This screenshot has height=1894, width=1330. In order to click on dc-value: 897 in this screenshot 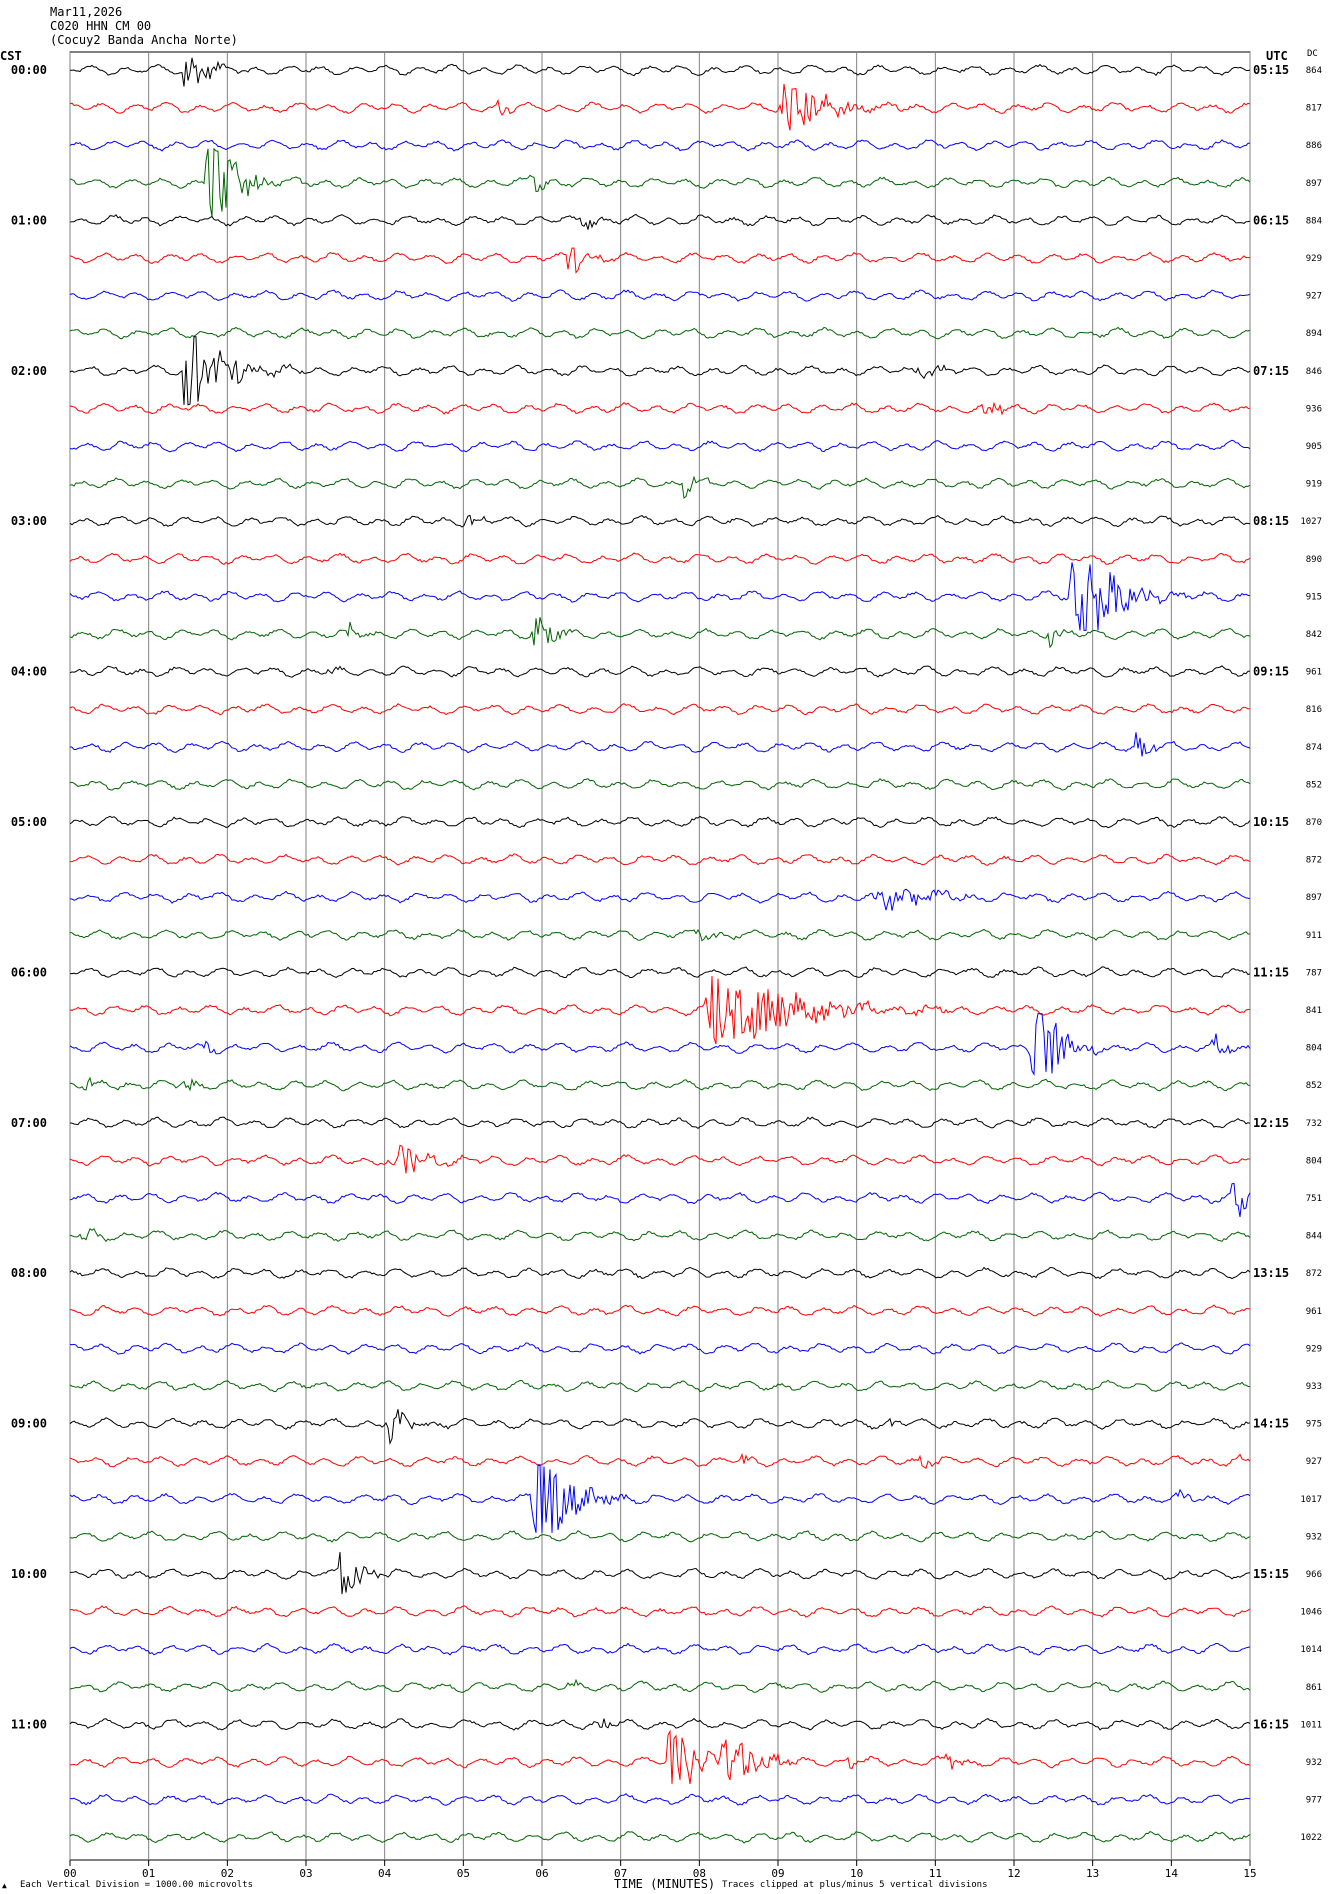, I will do `click(1314, 898)`.